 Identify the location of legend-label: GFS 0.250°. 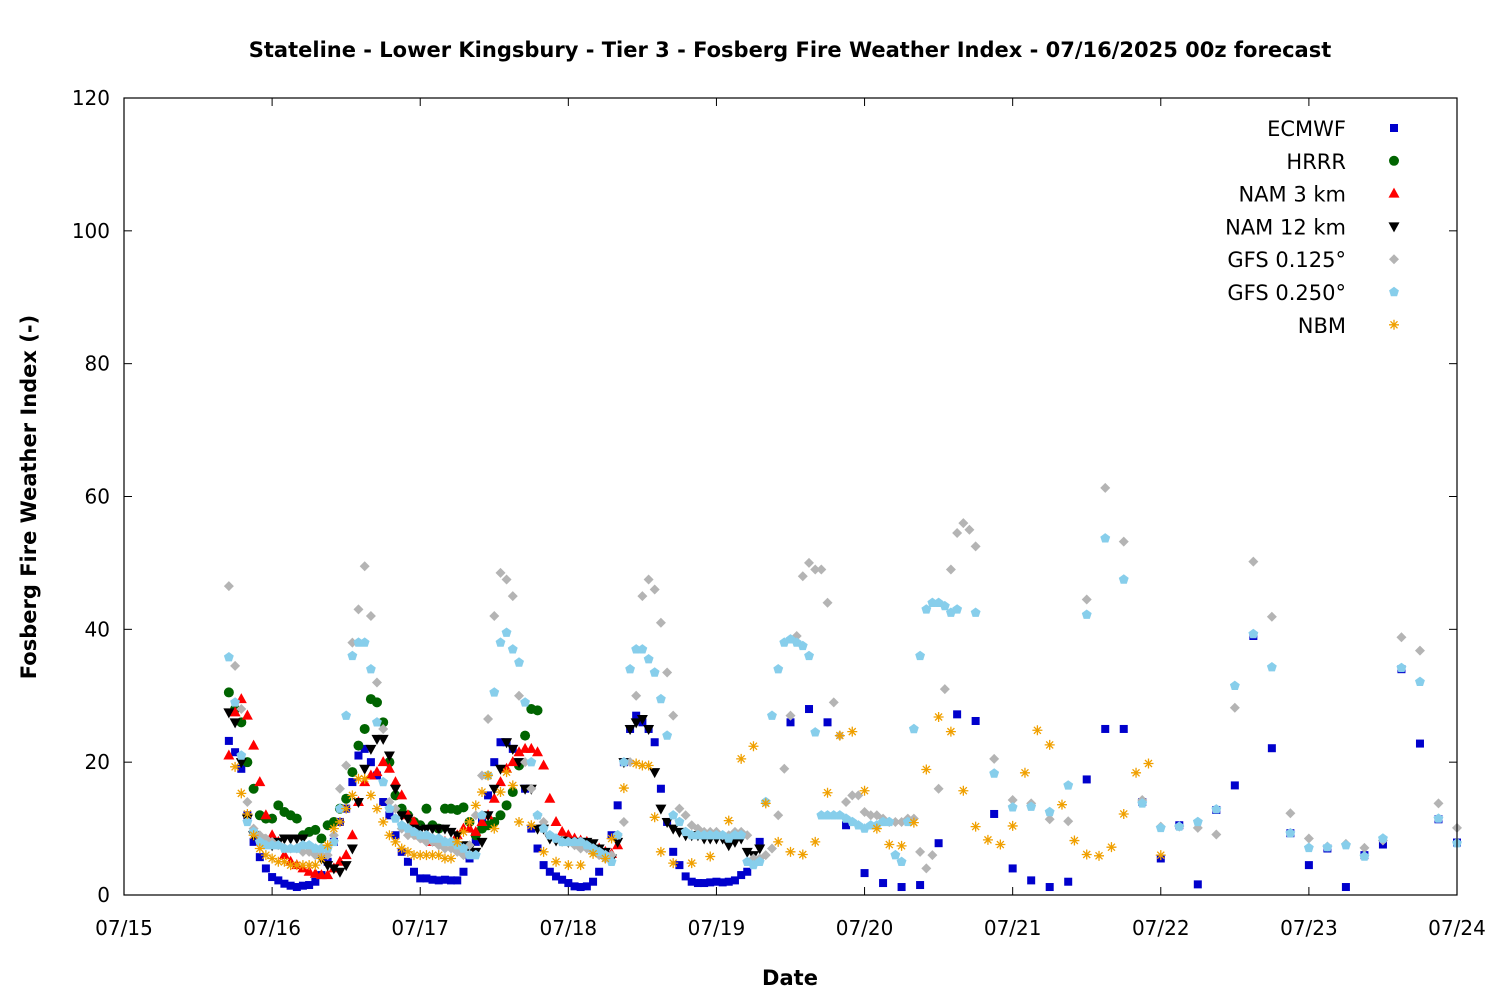
(1286, 293).